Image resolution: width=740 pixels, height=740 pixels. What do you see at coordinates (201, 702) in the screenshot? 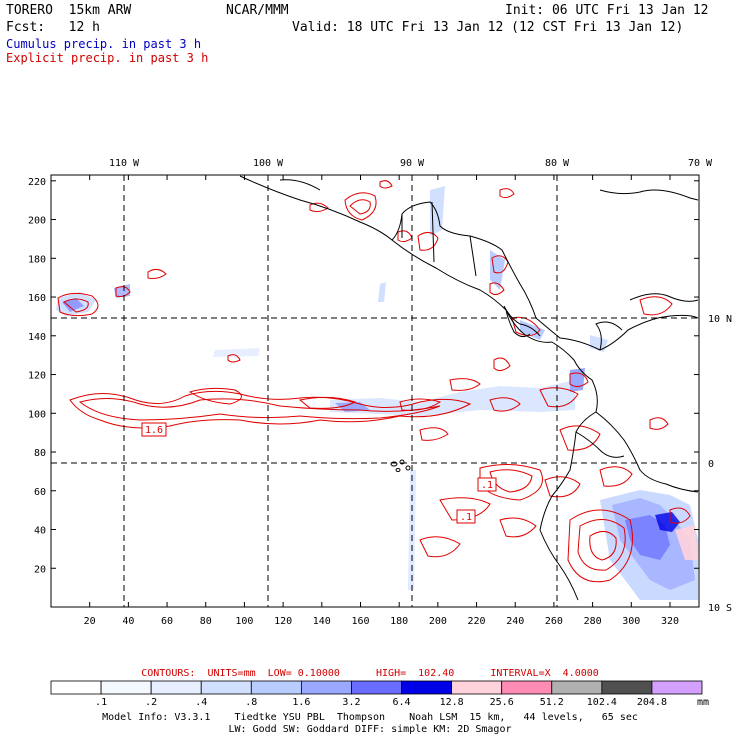
I see `colorbar-label: .4` at bounding box center [201, 702].